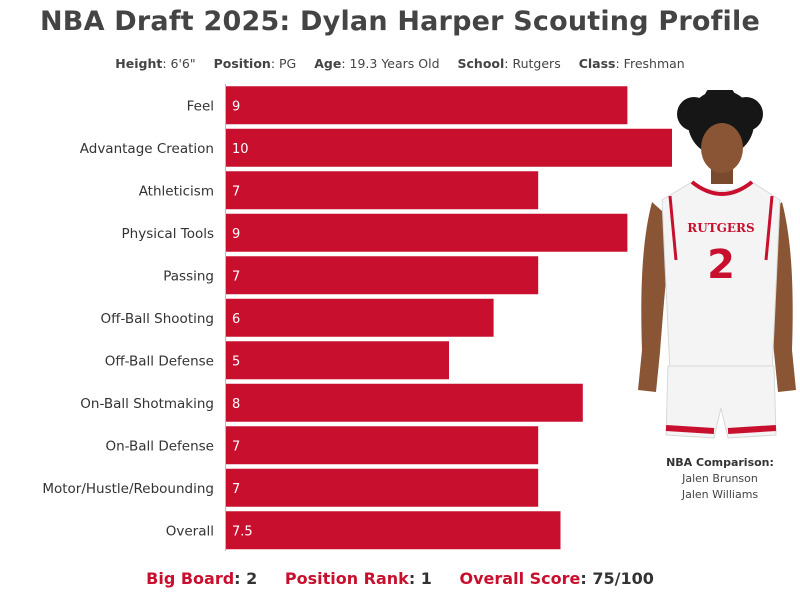  I want to click on meta-height: Height: 6'6", so click(155, 63).